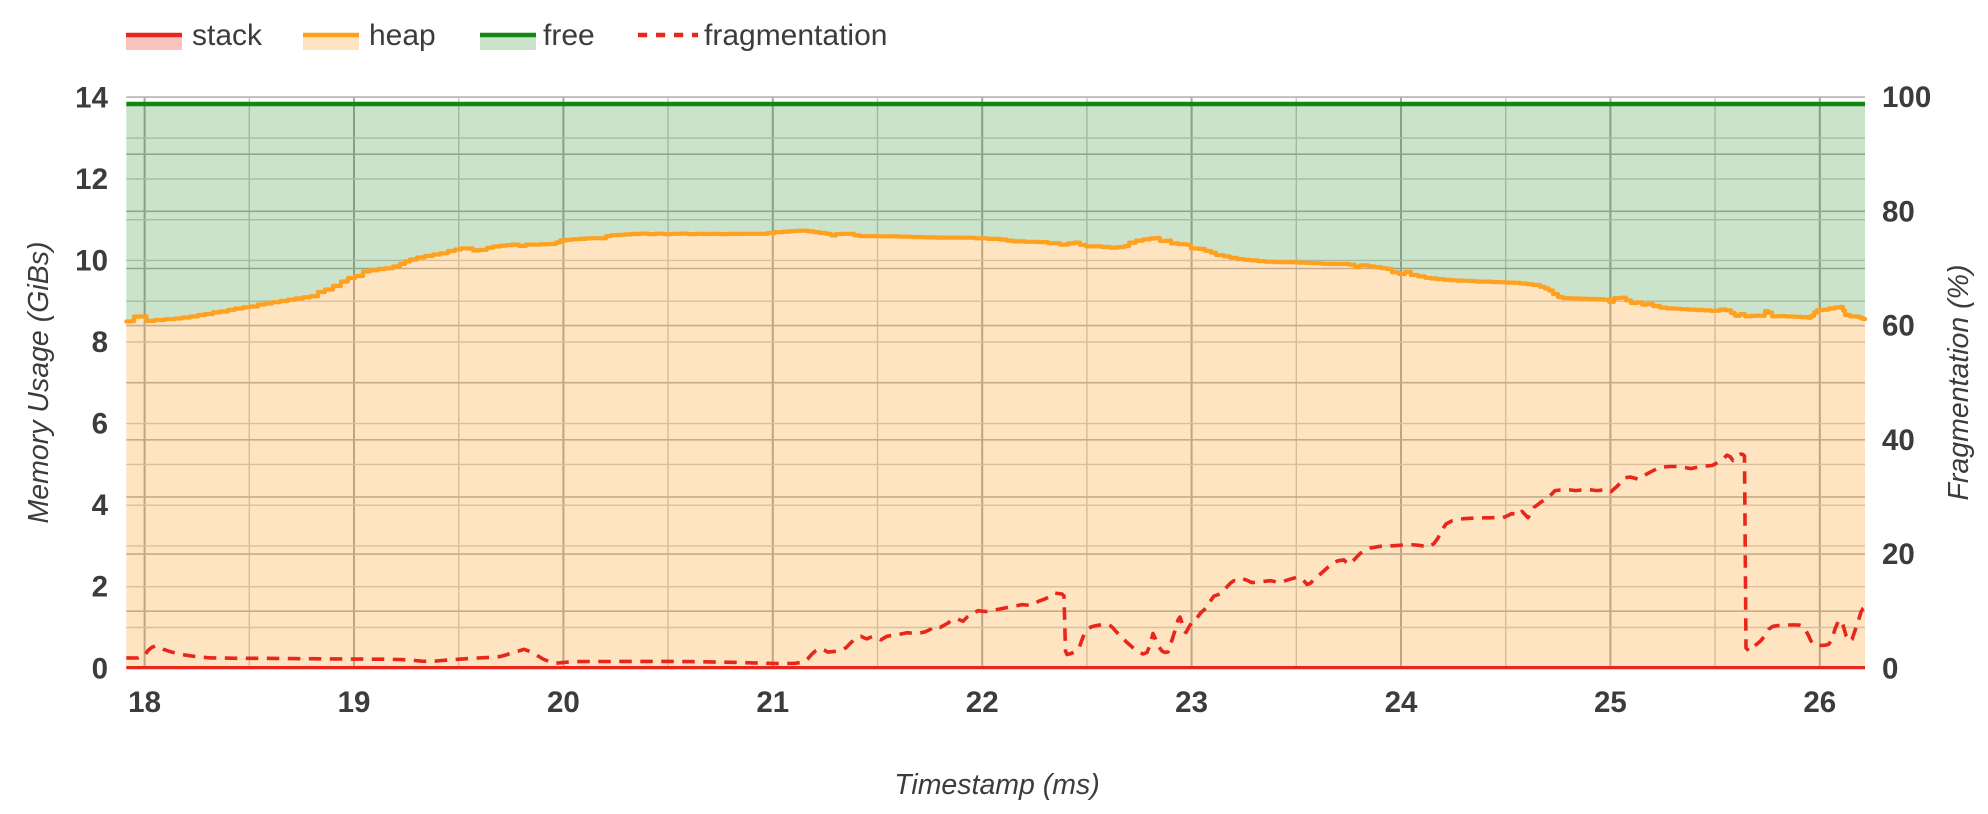 This screenshot has height=814, width=1988. I want to click on svg-text: 6, so click(100, 424).